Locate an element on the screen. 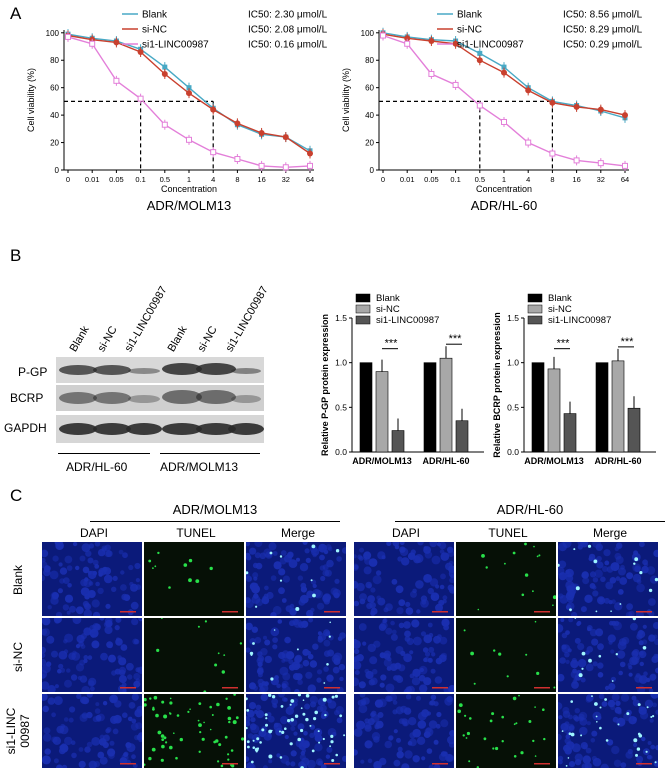 This screenshot has width=669, height=771. series-line is located at coordinates (189, 102).